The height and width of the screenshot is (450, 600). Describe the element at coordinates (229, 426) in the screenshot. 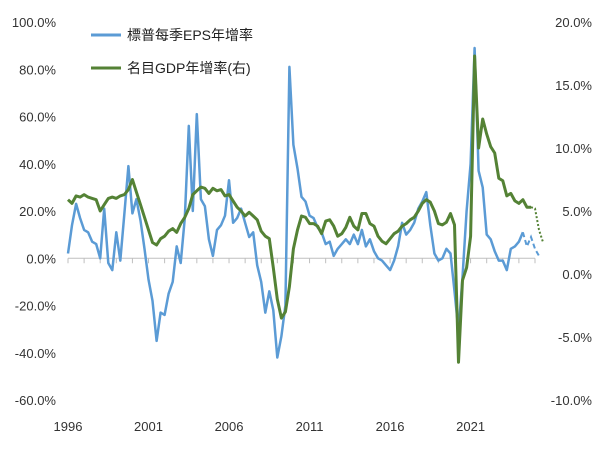

I see `x-tick-label: 2006` at that location.